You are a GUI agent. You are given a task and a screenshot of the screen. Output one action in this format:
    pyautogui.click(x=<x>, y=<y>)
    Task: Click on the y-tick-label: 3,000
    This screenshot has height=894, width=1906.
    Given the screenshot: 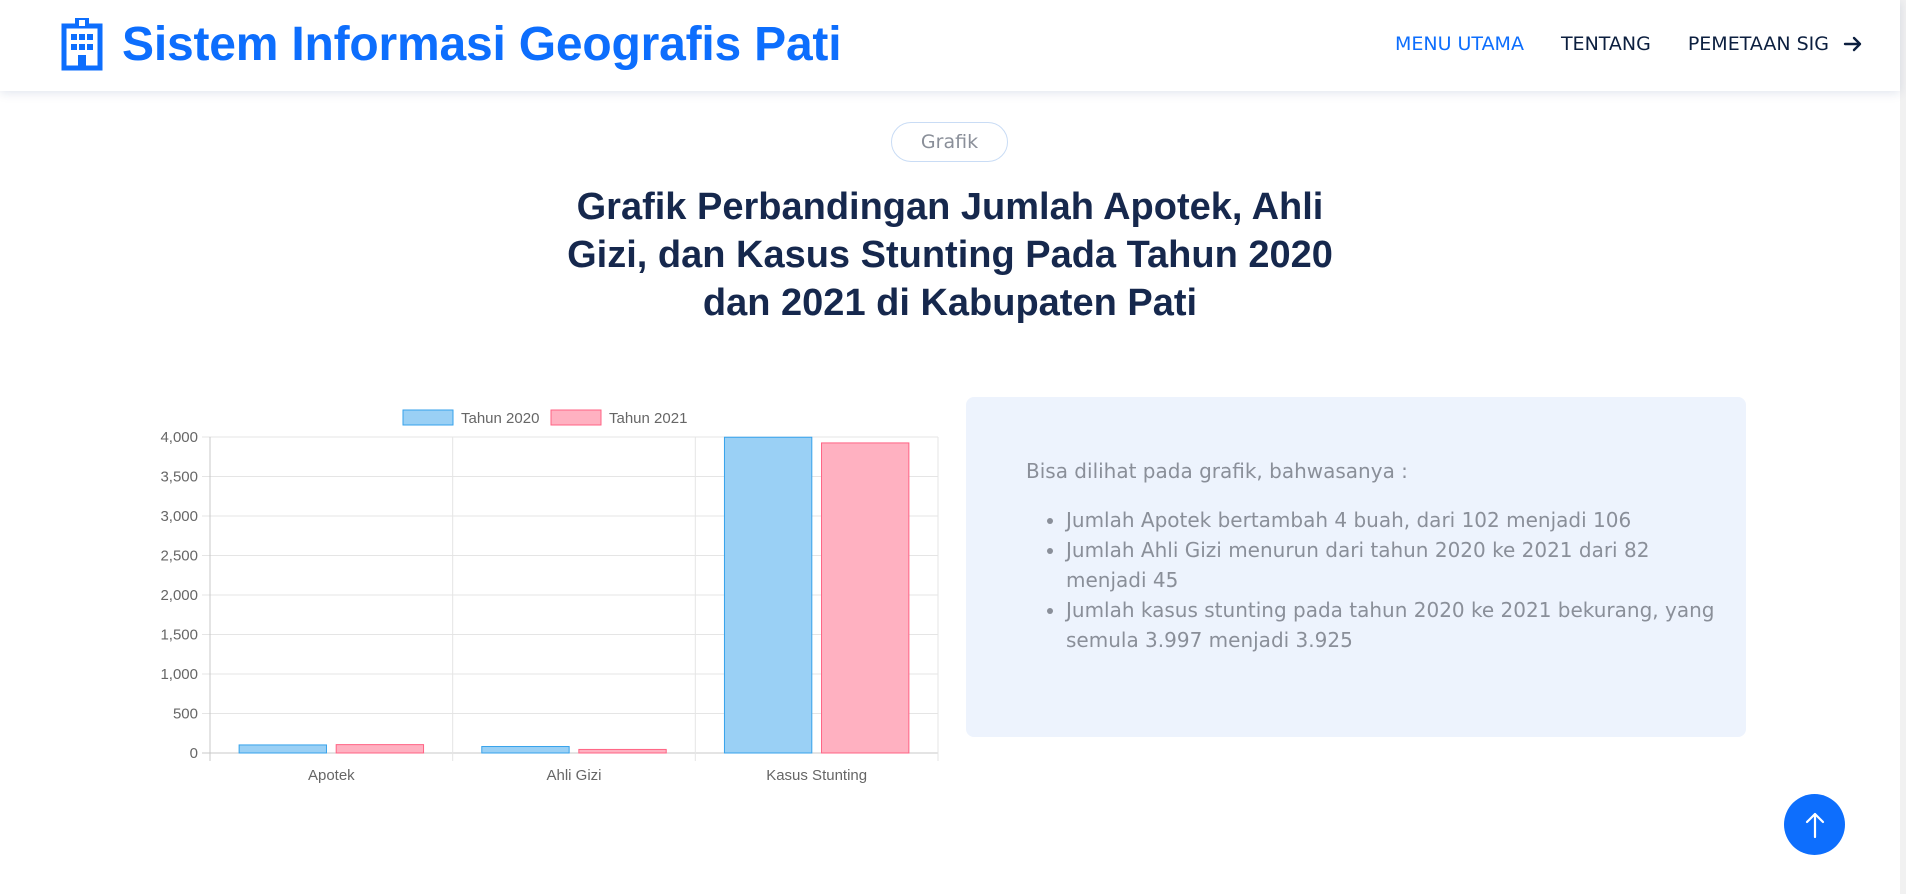 What is the action you would take?
    pyautogui.click(x=179, y=516)
    